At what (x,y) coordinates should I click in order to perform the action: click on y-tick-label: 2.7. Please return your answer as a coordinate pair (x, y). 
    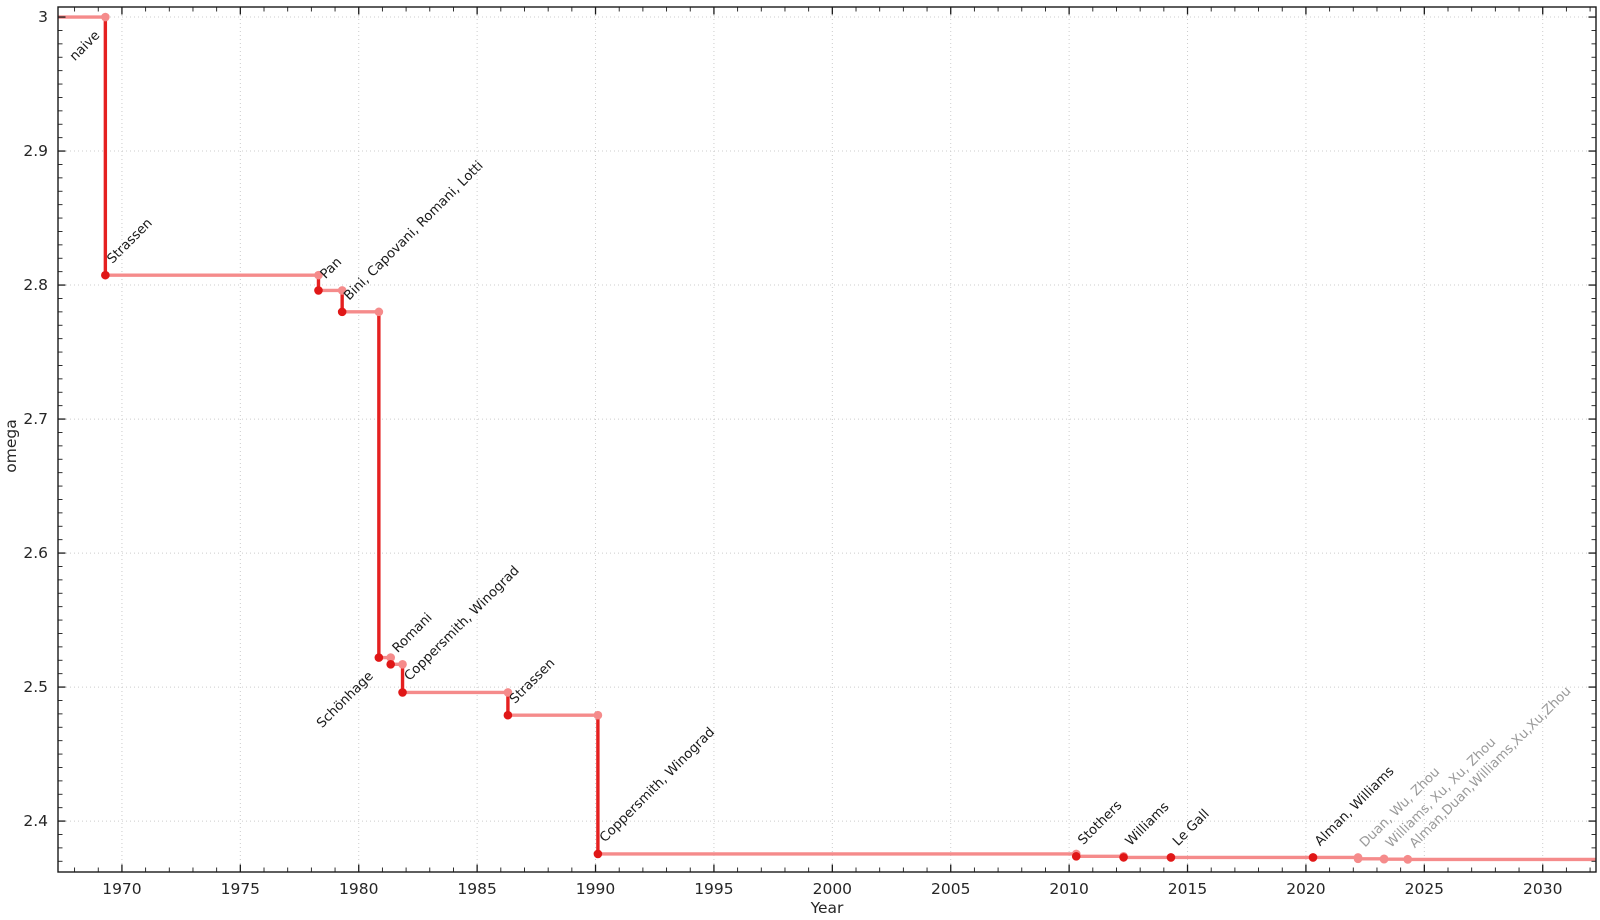
    Looking at the image, I should click on (35, 419).